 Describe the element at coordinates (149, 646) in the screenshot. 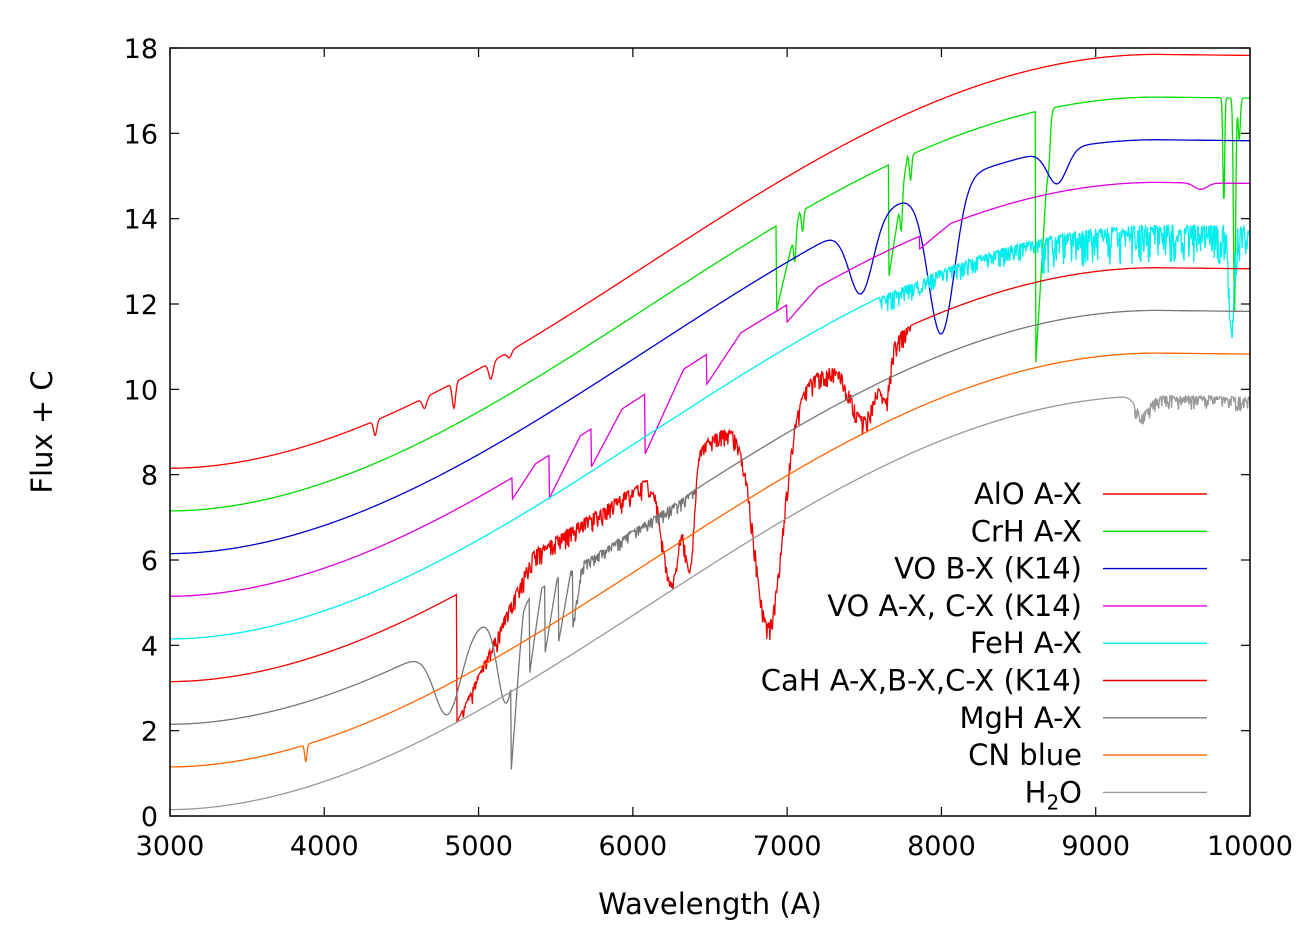

I see `y-tick-label: 4` at that location.